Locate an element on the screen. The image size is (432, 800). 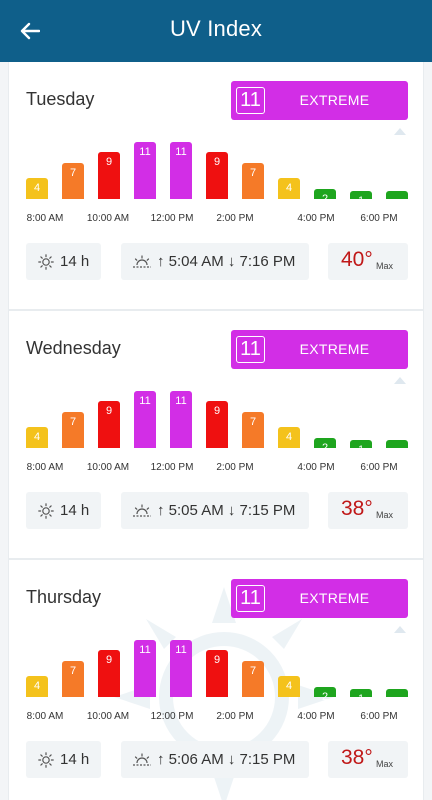
app-header: UV Index is located at coordinates (216, 31).